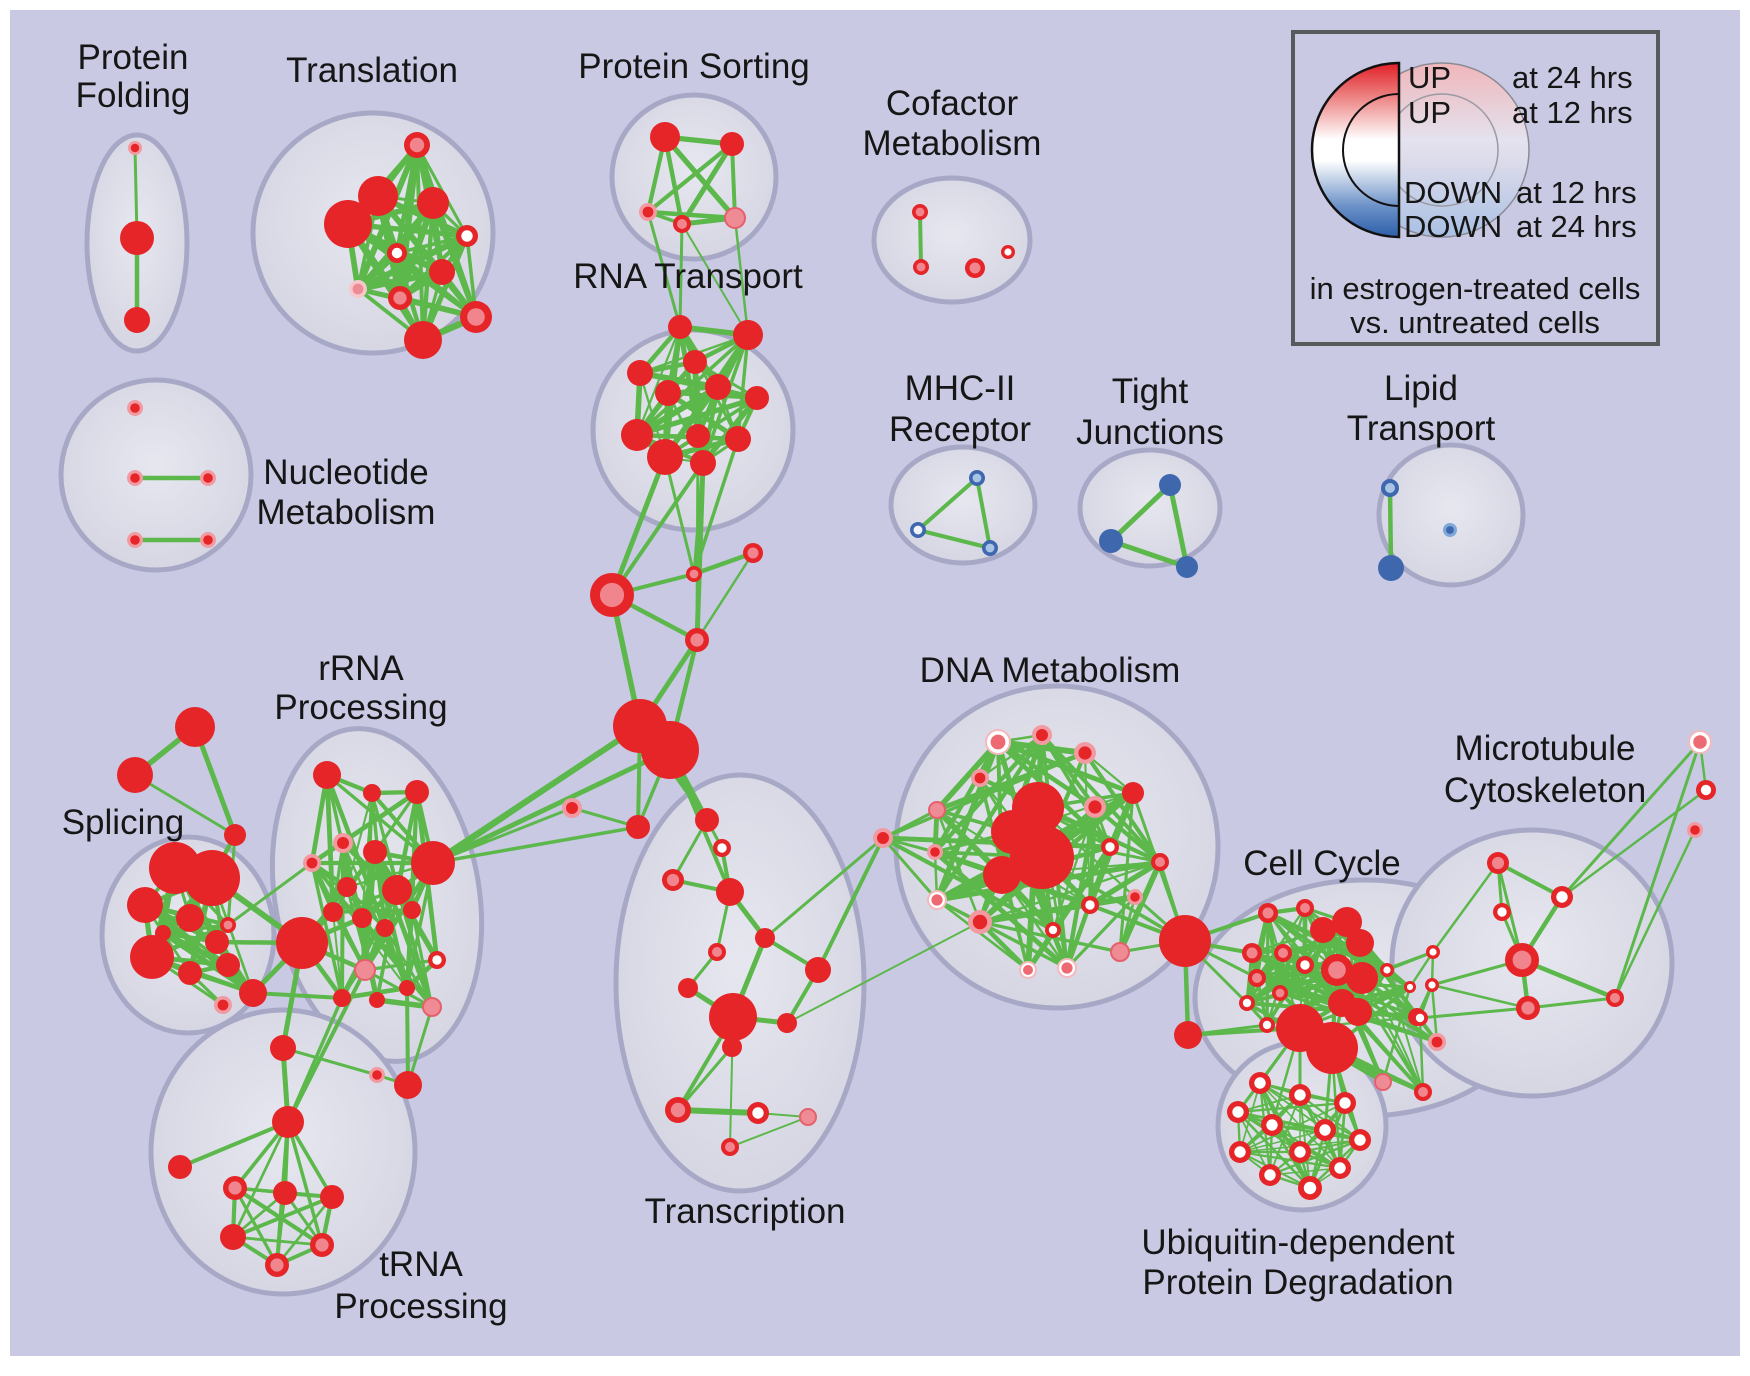 Image resolution: width=1750 pixels, height=1376 pixels. I want to click on legend-row-0: UP, so click(1429, 77).